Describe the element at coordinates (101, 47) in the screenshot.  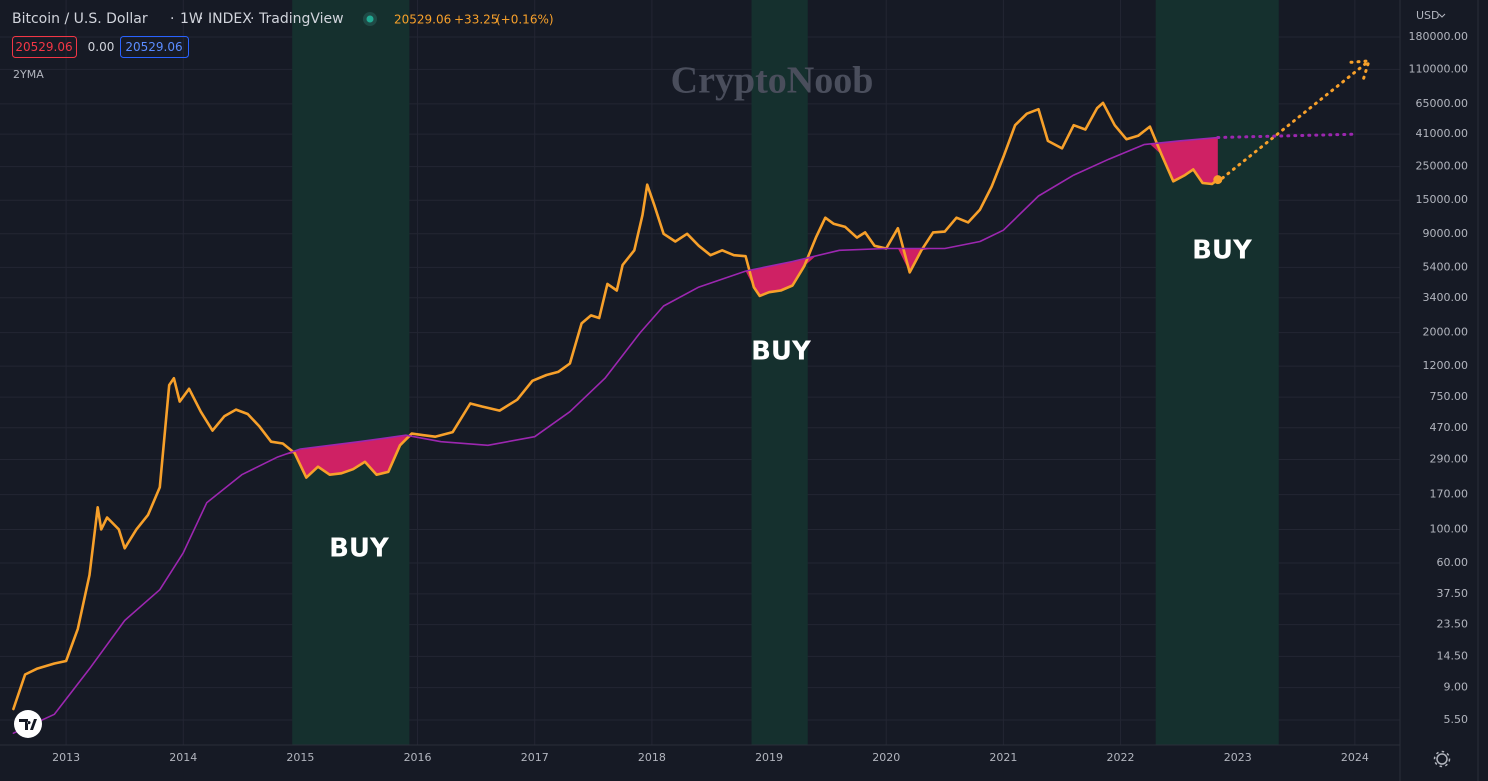
I see `spread: 0.00` at that location.